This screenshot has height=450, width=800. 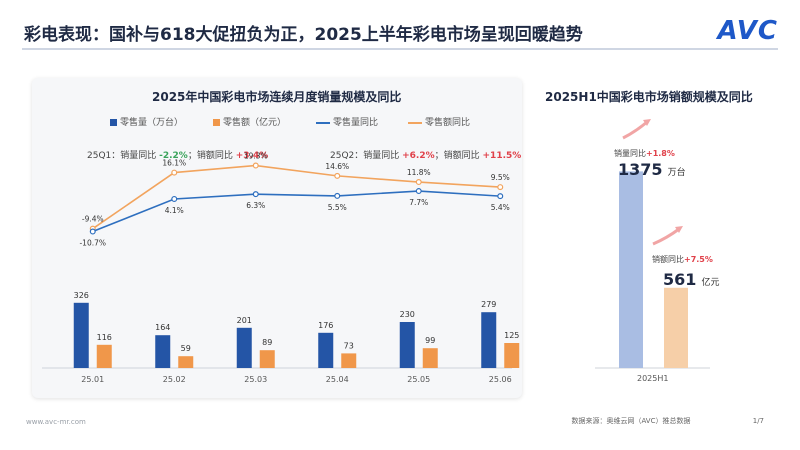 What do you see at coordinates (747, 31) in the screenshot?
I see `avc-logo: AVC` at bounding box center [747, 31].